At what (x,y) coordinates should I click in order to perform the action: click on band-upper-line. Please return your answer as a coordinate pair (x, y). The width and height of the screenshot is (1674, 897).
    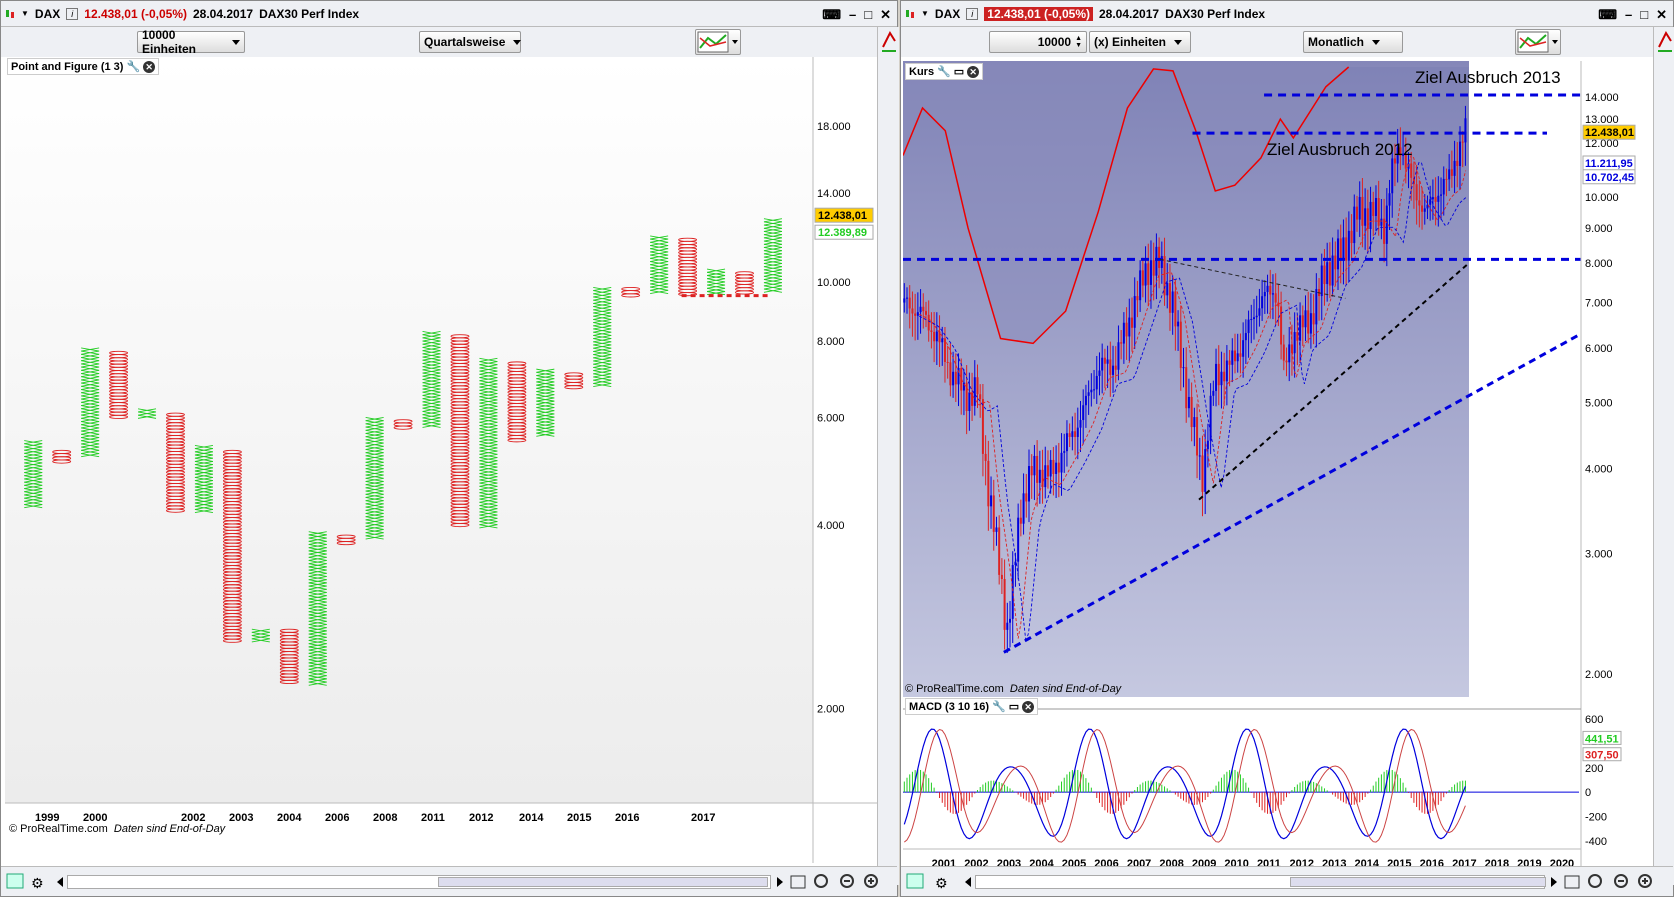
    Looking at the image, I should click on (1126, 205).